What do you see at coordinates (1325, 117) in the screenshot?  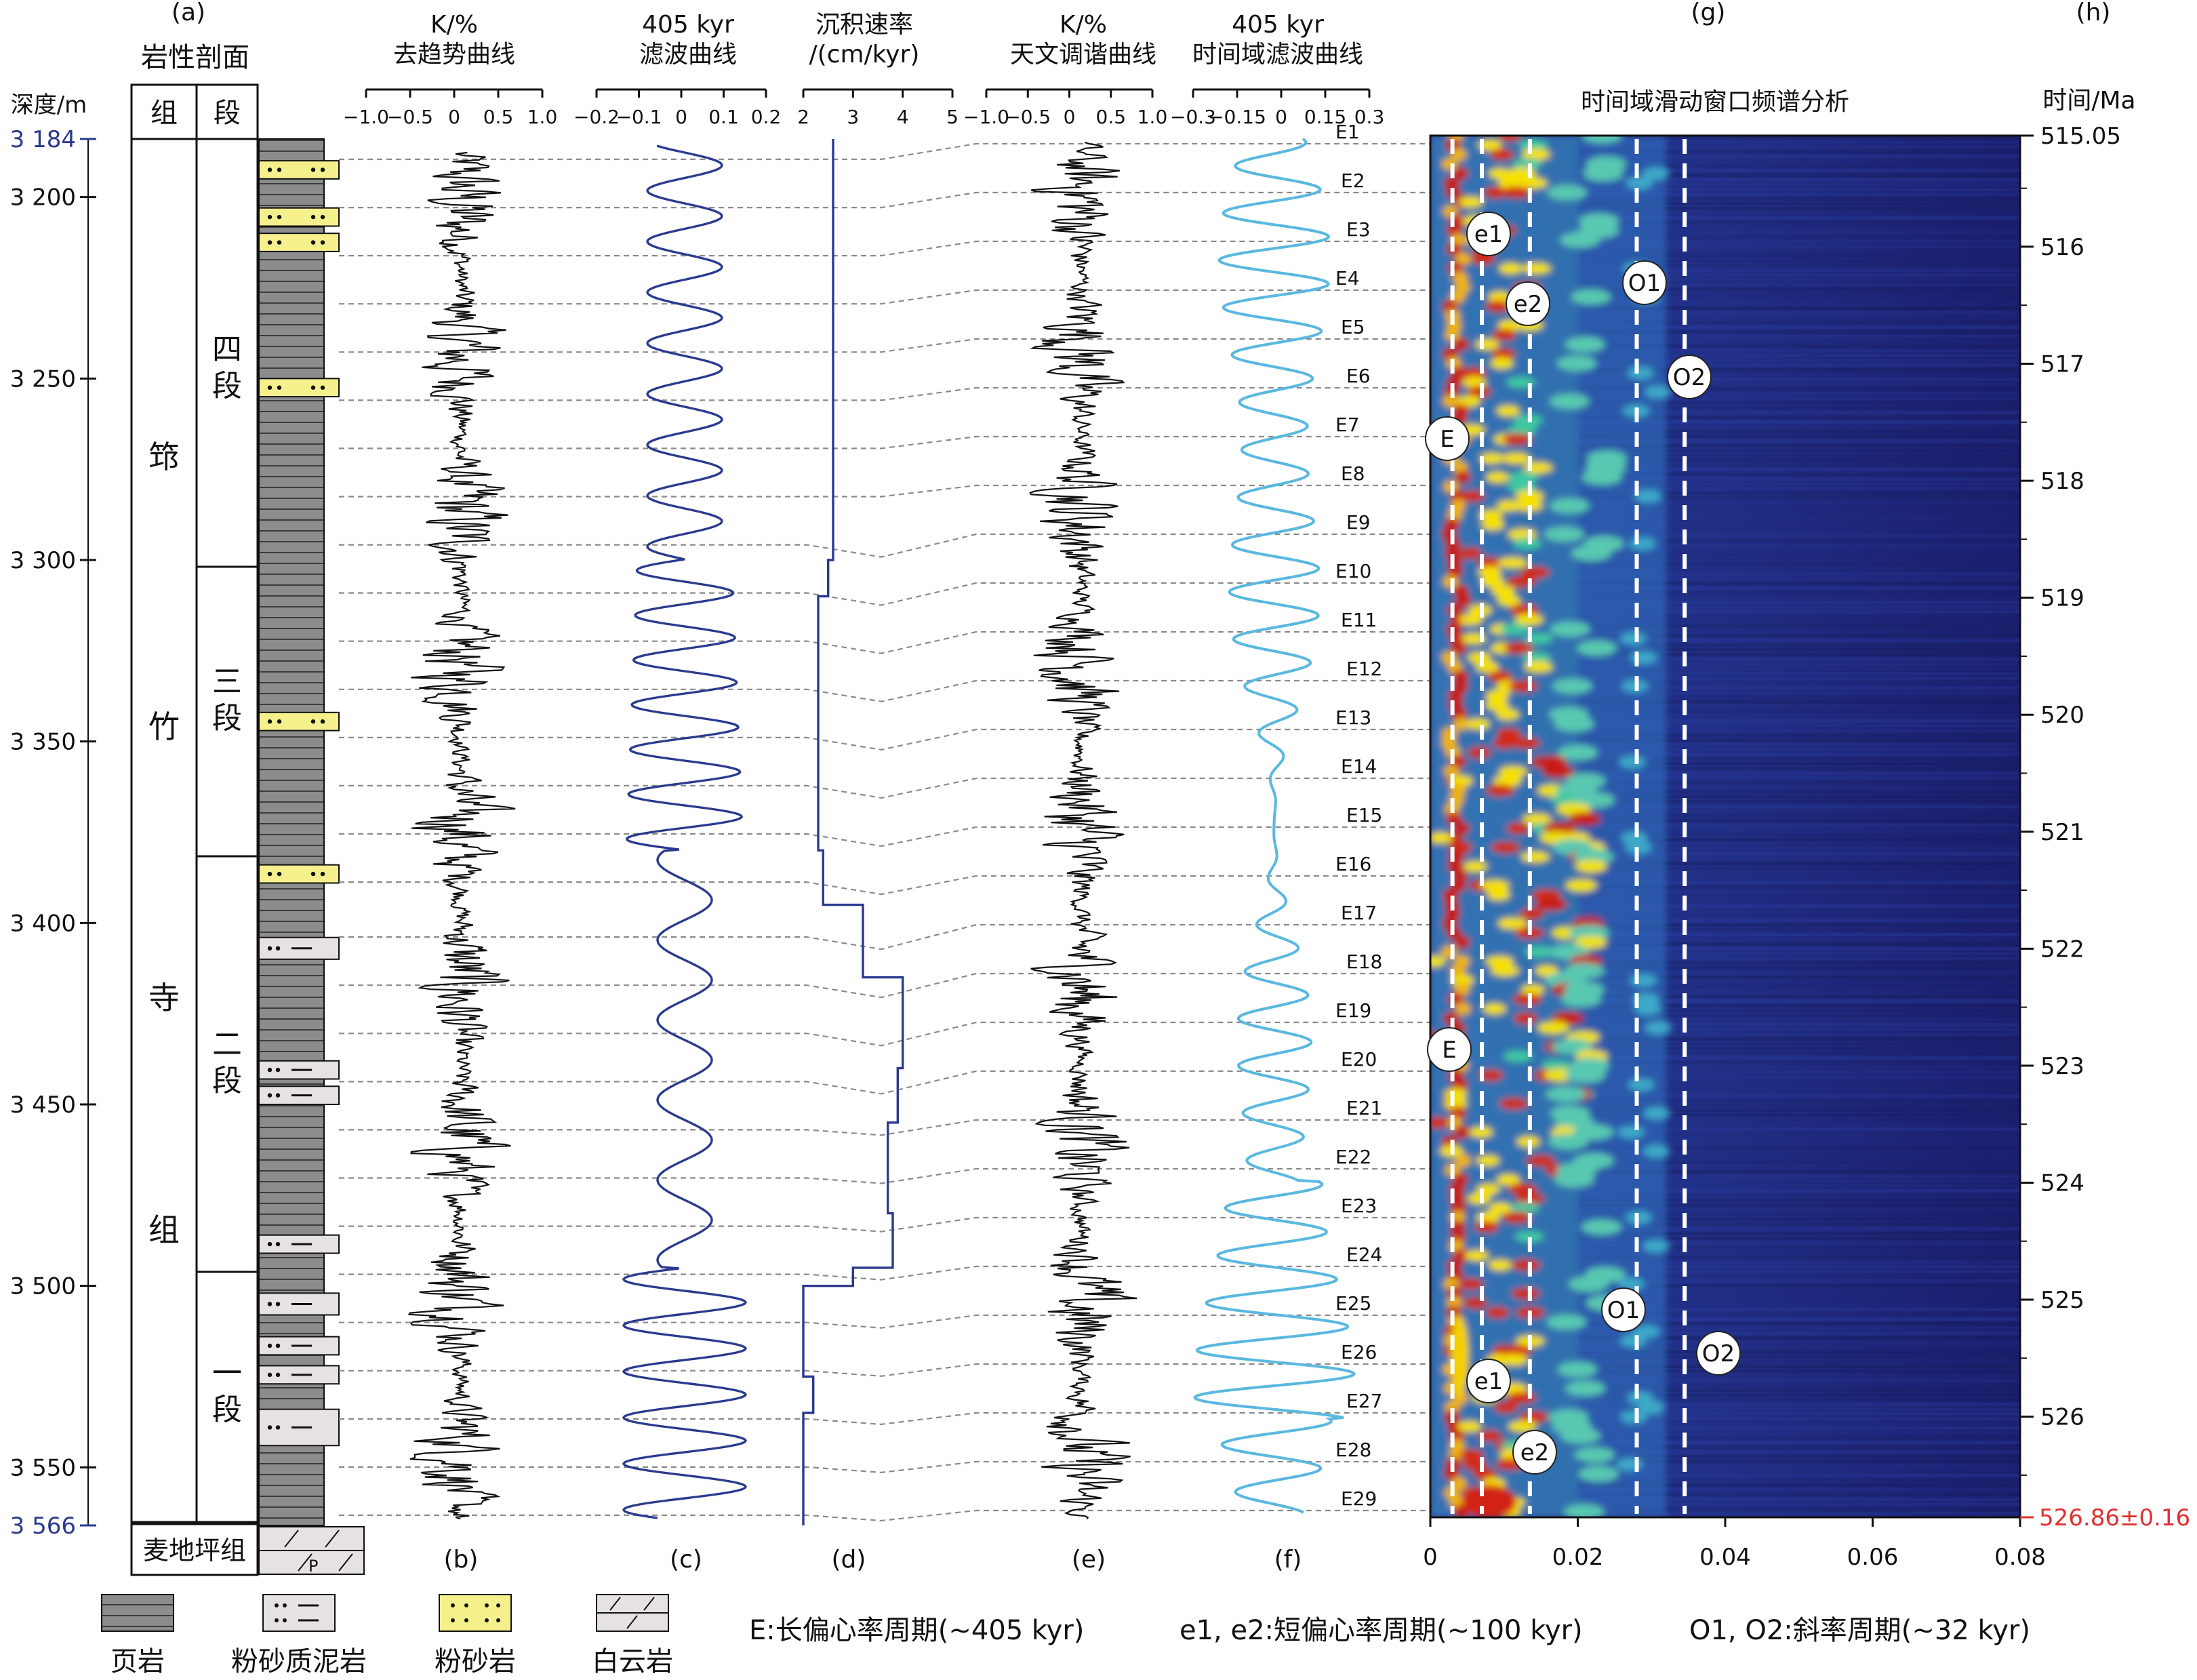 I see `top-axis-tick: 0.15` at bounding box center [1325, 117].